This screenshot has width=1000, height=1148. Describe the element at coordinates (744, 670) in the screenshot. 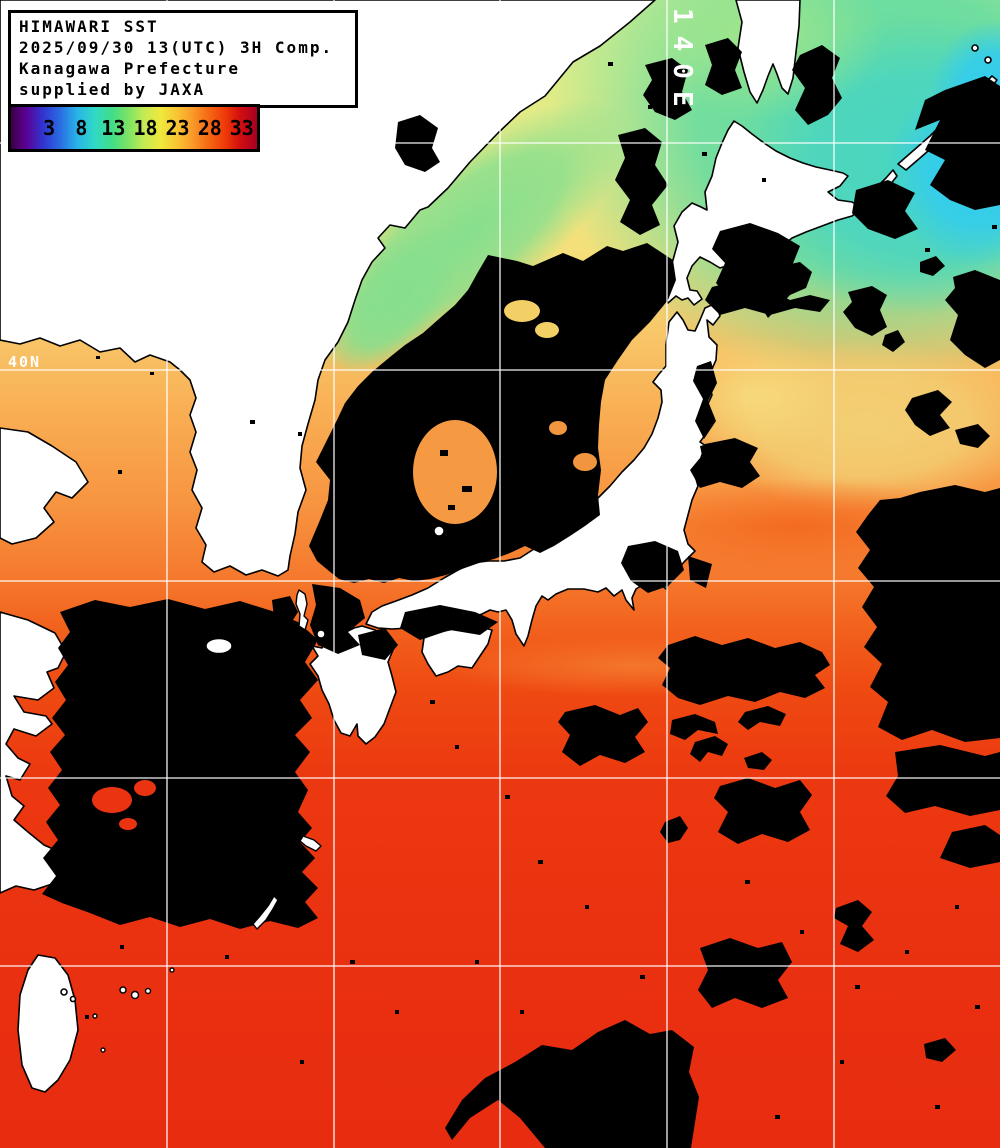

I see `cloud-kii-east-large` at that location.